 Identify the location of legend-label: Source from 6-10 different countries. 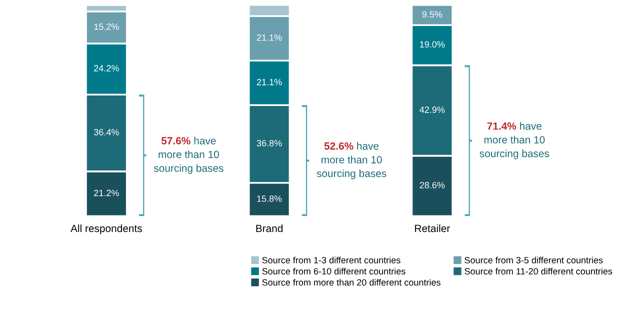
(334, 271).